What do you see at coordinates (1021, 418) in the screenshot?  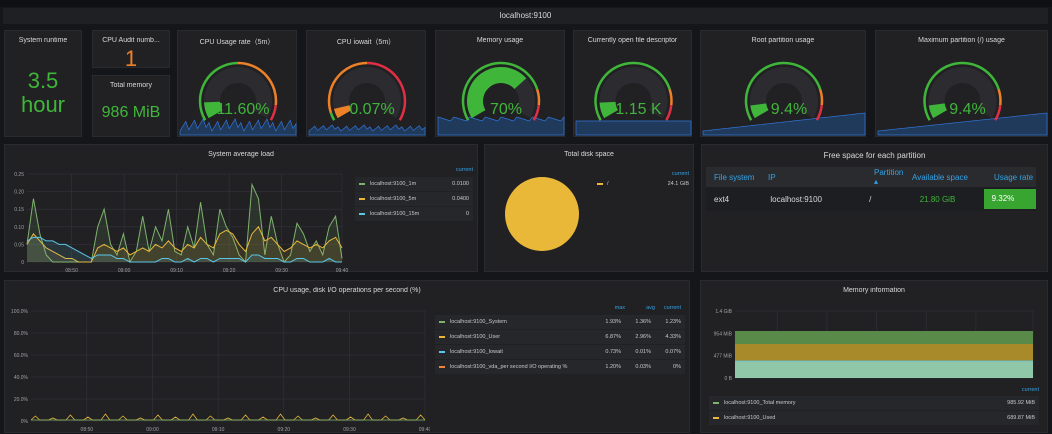 I see `legend-value: 689.87 MiB` at bounding box center [1021, 418].